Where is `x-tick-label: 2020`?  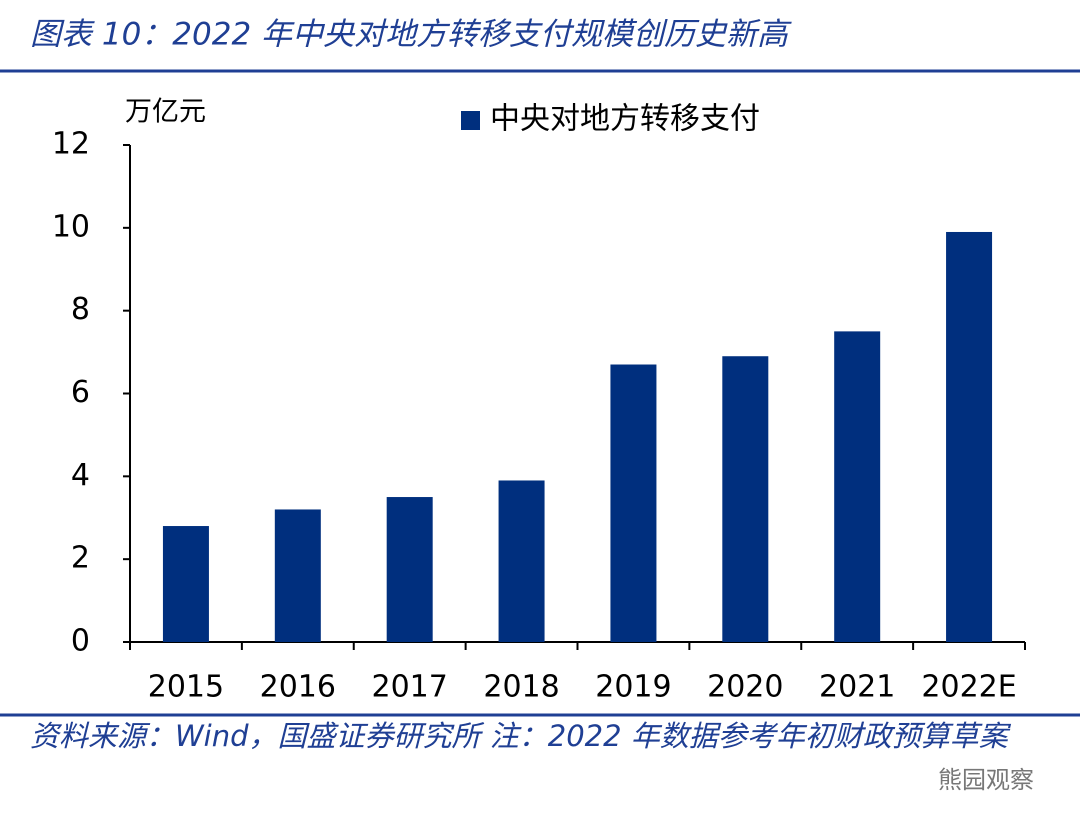 x-tick-label: 2020 is located at coordinates (745, 687).